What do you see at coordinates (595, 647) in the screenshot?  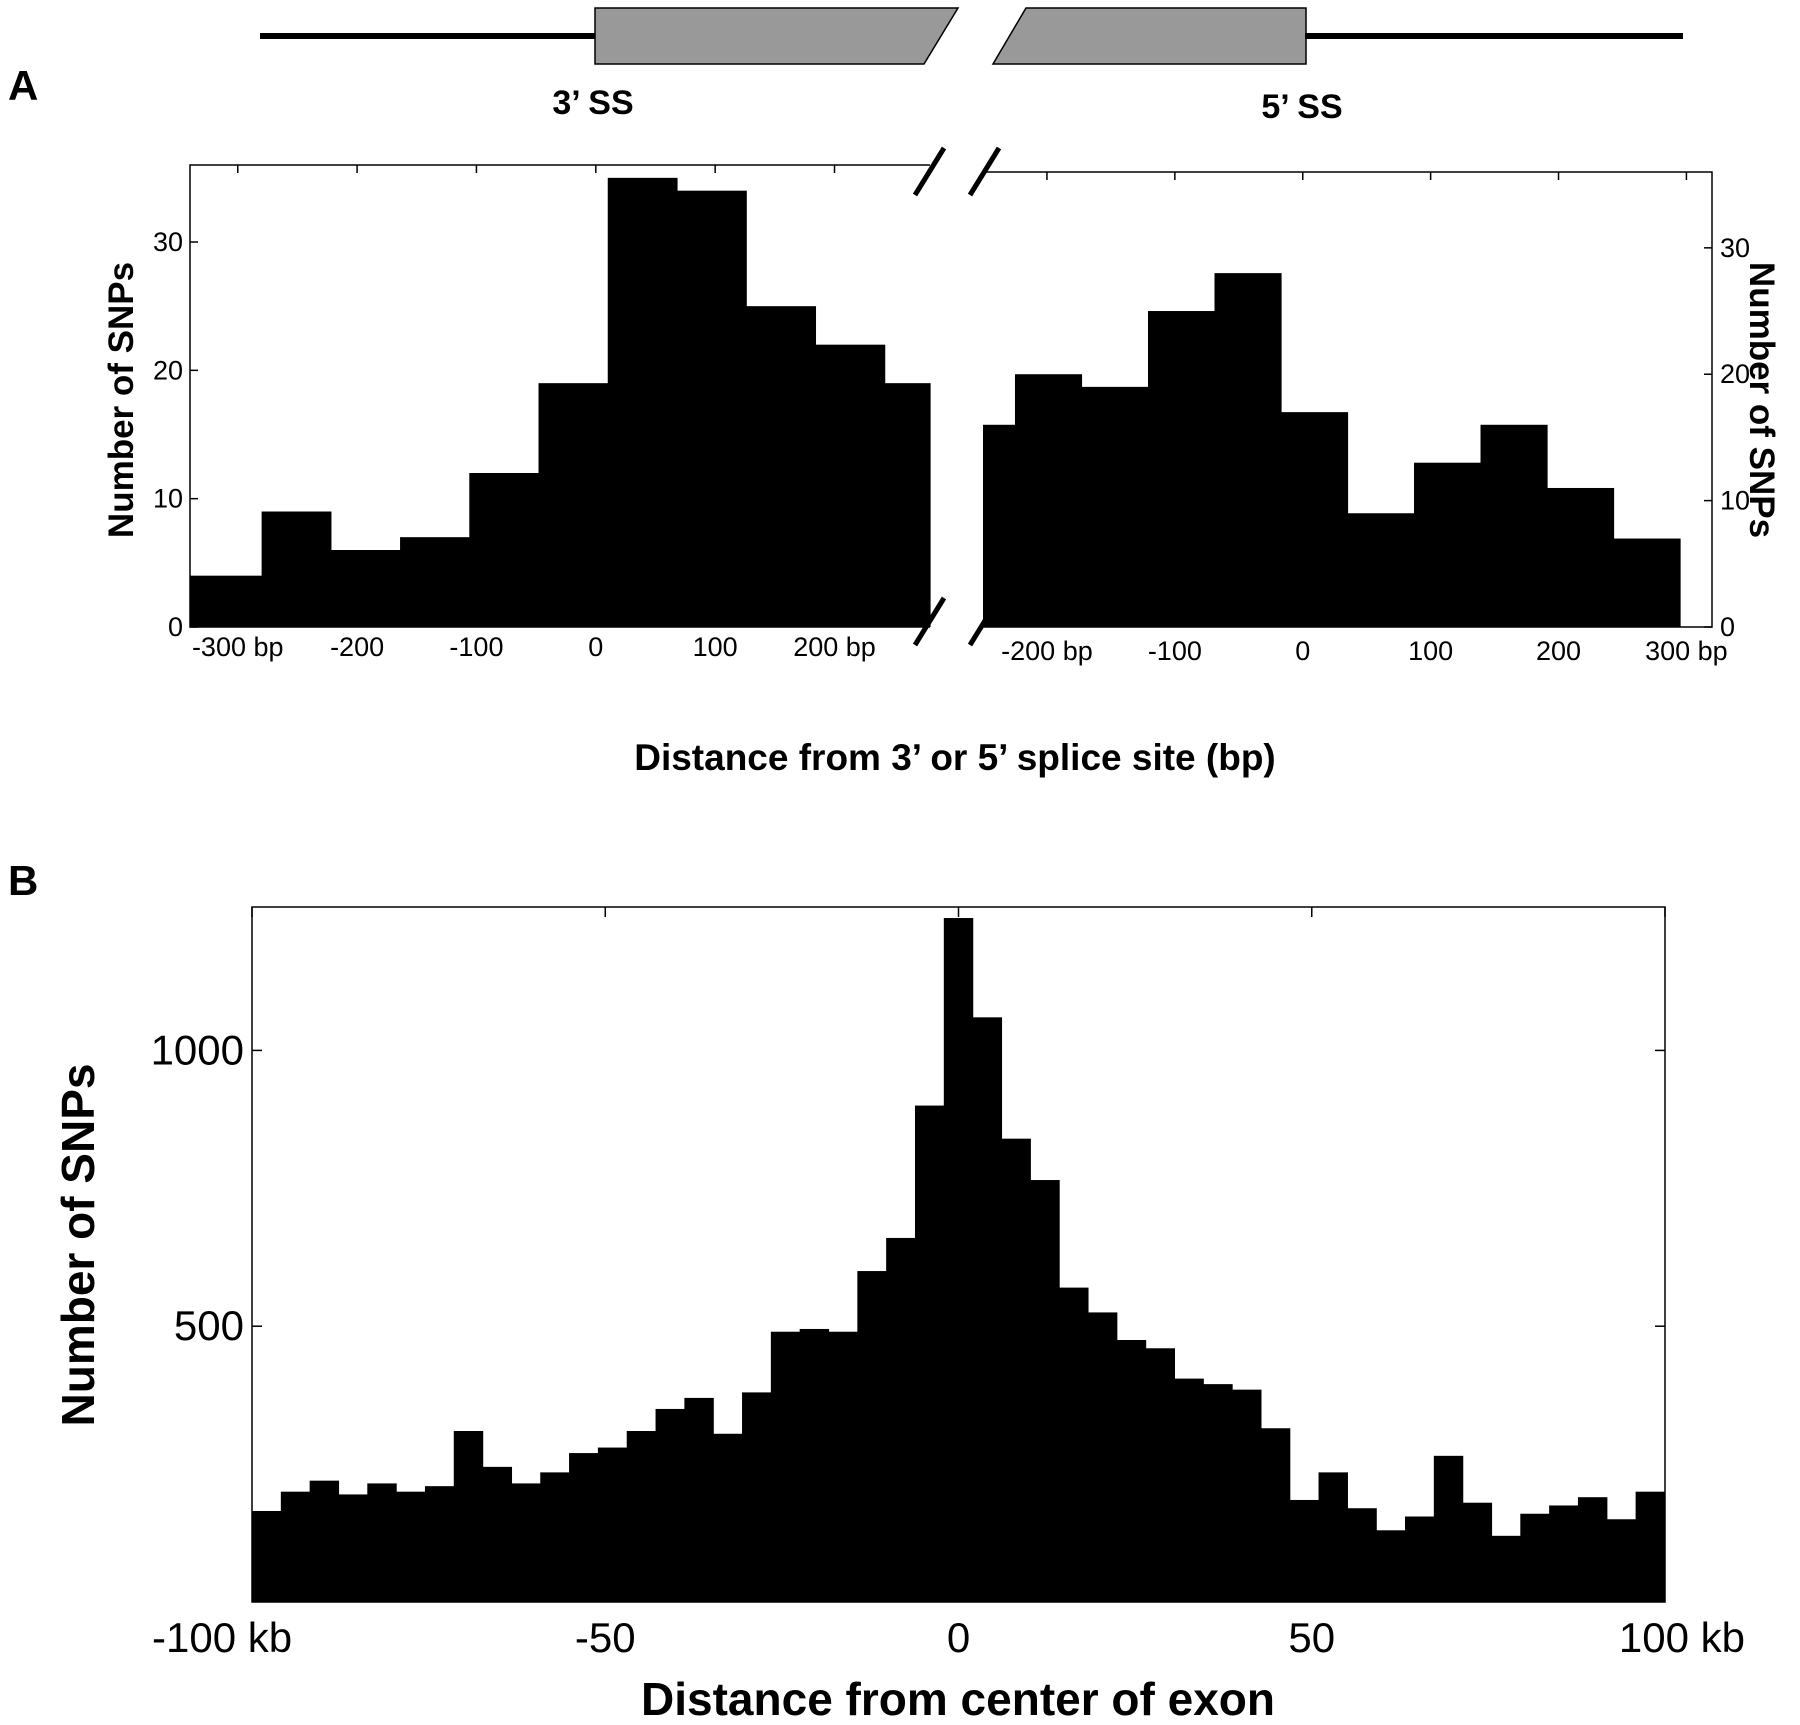 I see `a-left-xtick-label: 0` at bounding box center [595, 647].